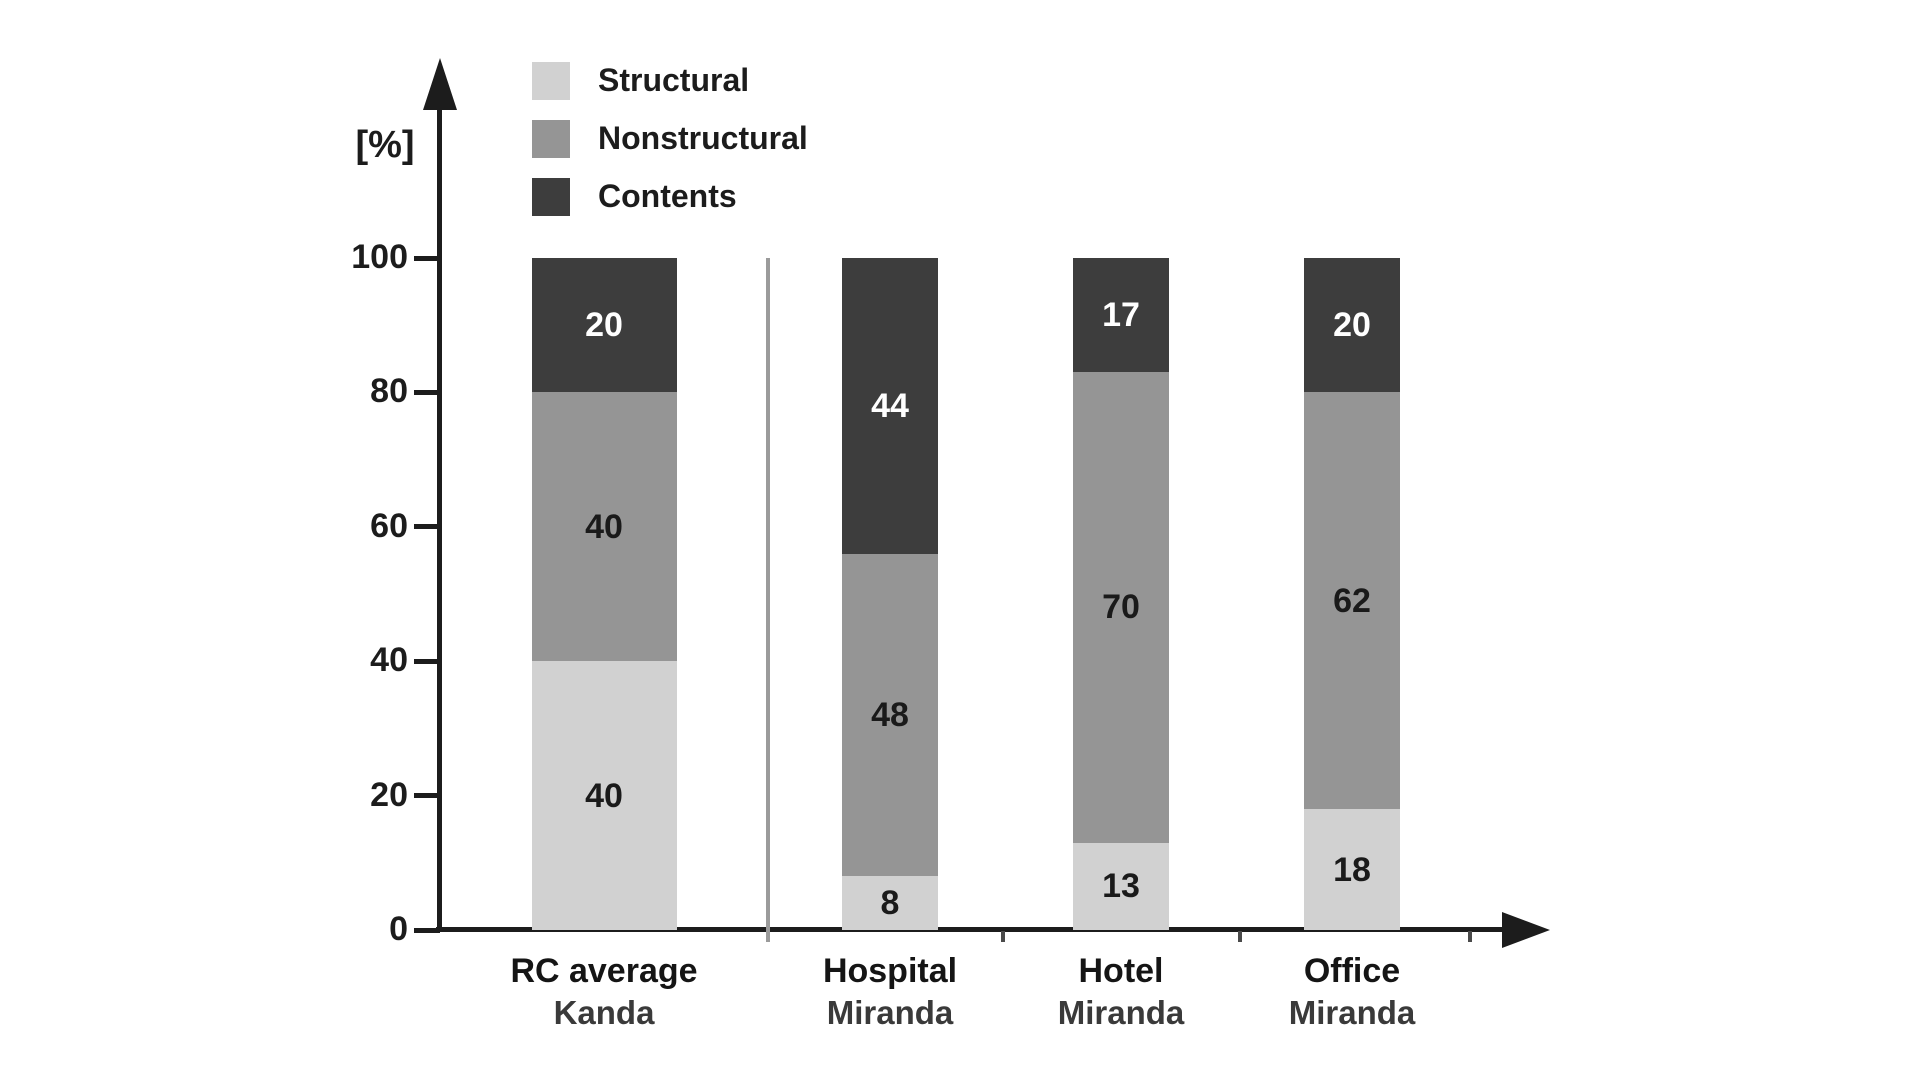 The height and width of the screenshot is (1081, 1920). I want to click on category-name: Hotel, so click(1121, 971).